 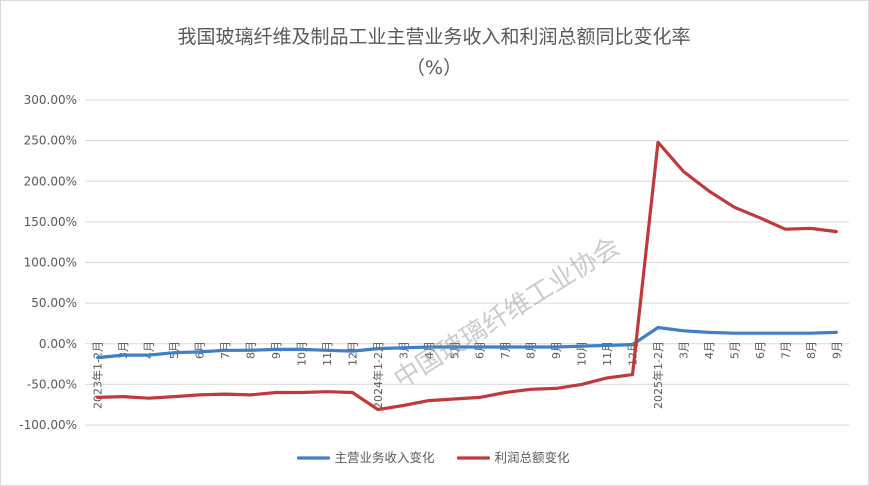 I want to click on y-tick-label: 250.00%, so click(x=50, y=141).